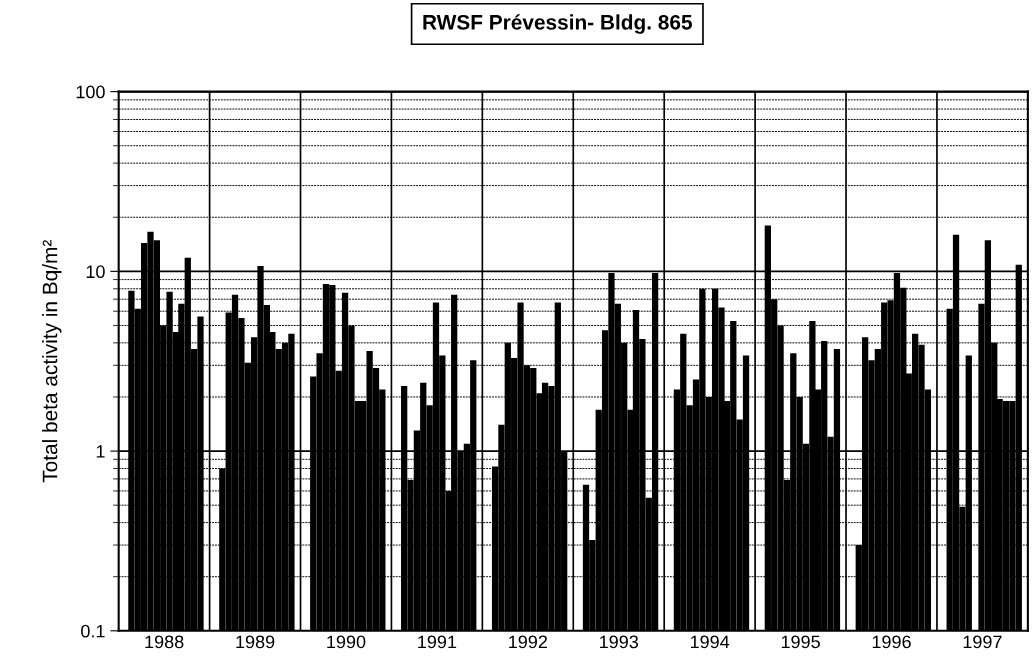 The height and width of the screenshot is (664, 1032). I want to click on y-tick-label: 100, so click(90, 92).